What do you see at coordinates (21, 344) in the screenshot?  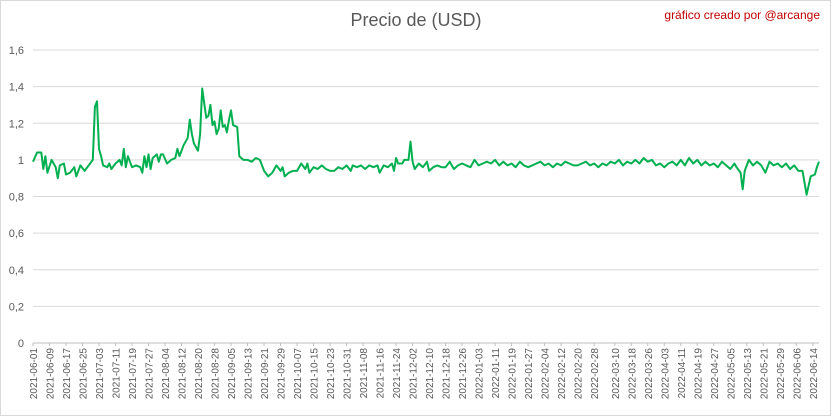 I see `y-tick-label: 0` at bounding box center [21, 344].